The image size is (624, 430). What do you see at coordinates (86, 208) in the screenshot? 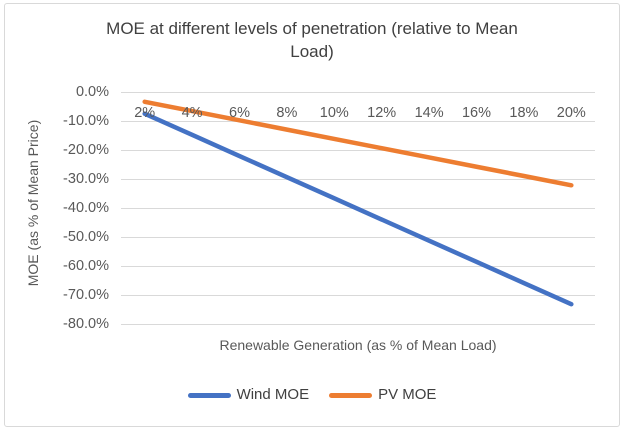
I see `y-tick-label: -40.0%` at bounding box center [86, 208].